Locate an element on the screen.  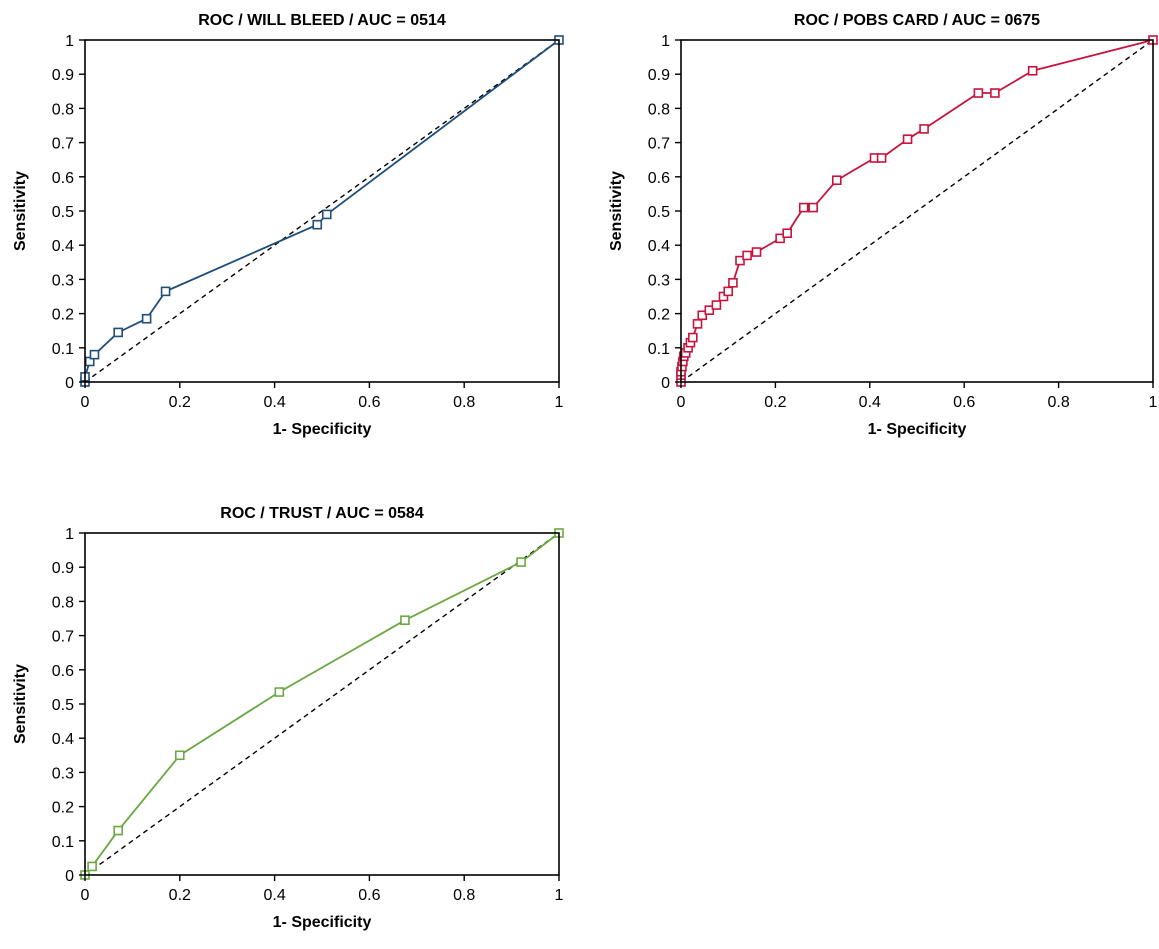
chart-title: ROC / POBS CARD / AUC = 0675 is located at coordinates (917, 20).